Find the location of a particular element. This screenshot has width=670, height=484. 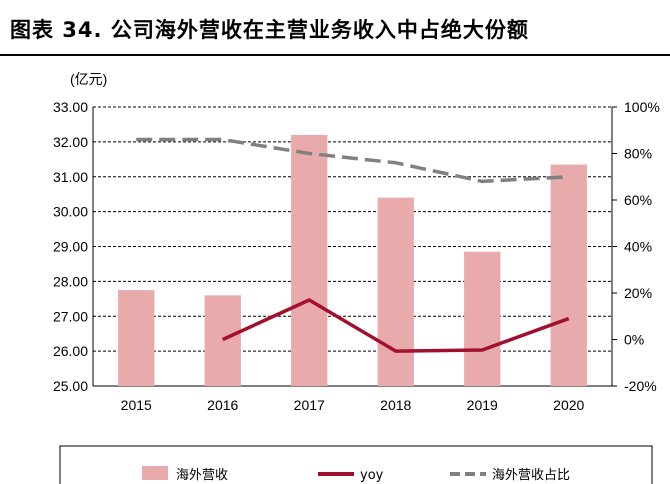

title-rule is located at coordinates (335, 55).